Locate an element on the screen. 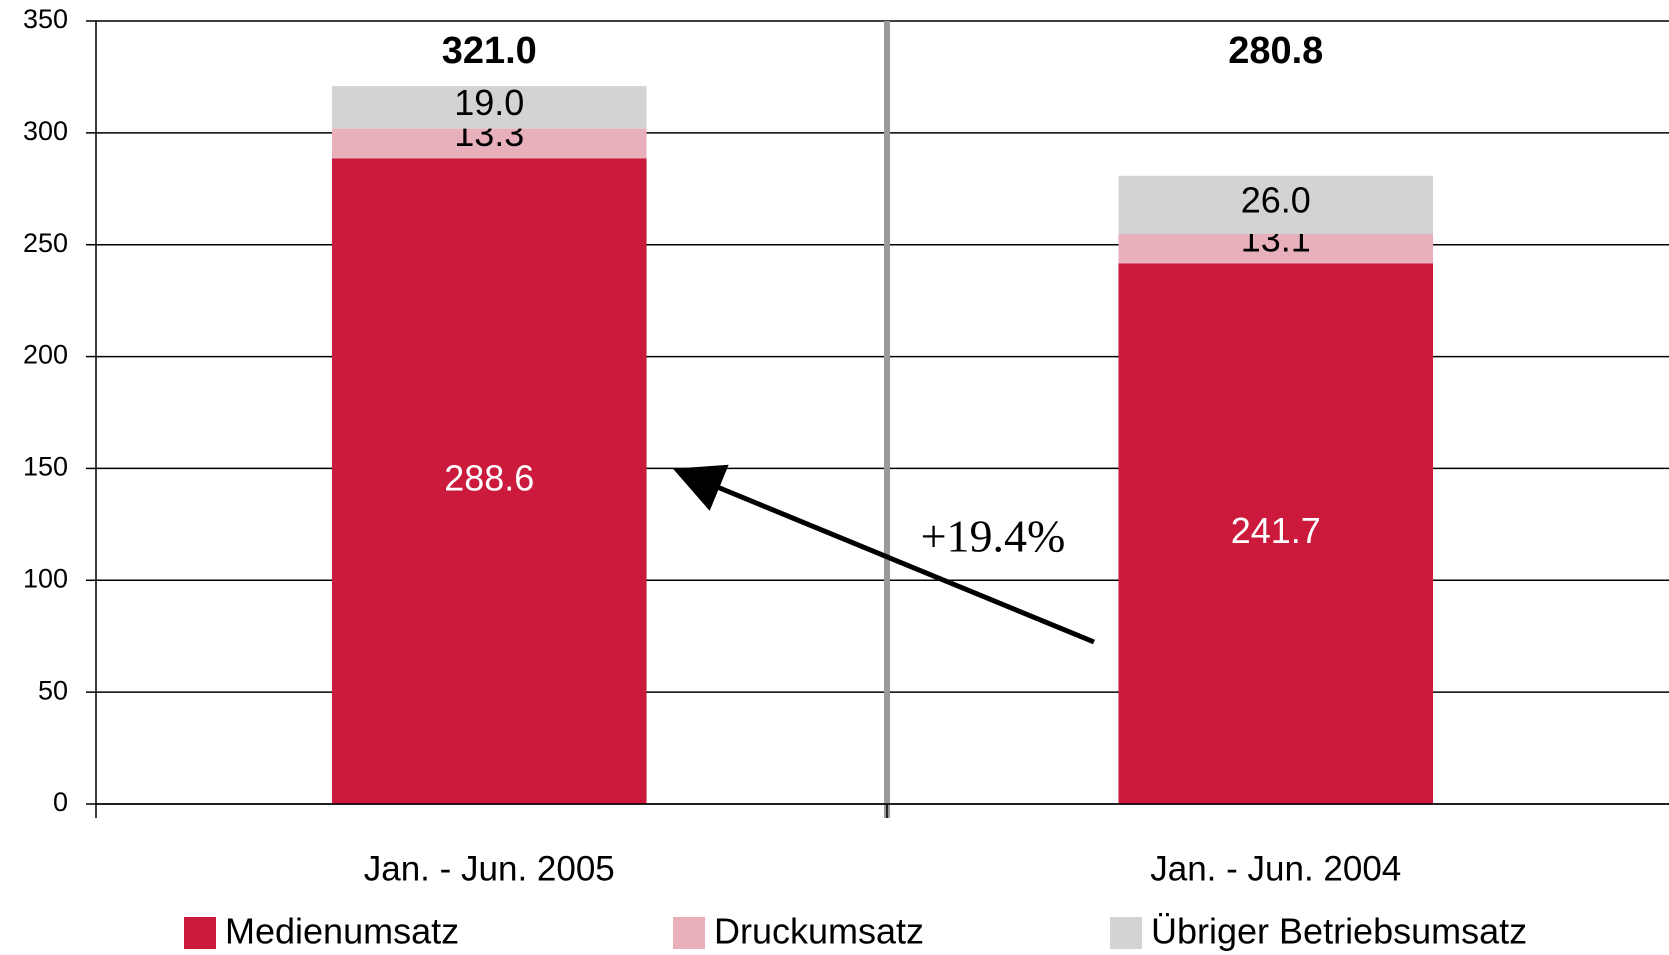 Image resolution: width=1669 pixels, height=955 pixels. arrow is located at coordinates (884, 554).